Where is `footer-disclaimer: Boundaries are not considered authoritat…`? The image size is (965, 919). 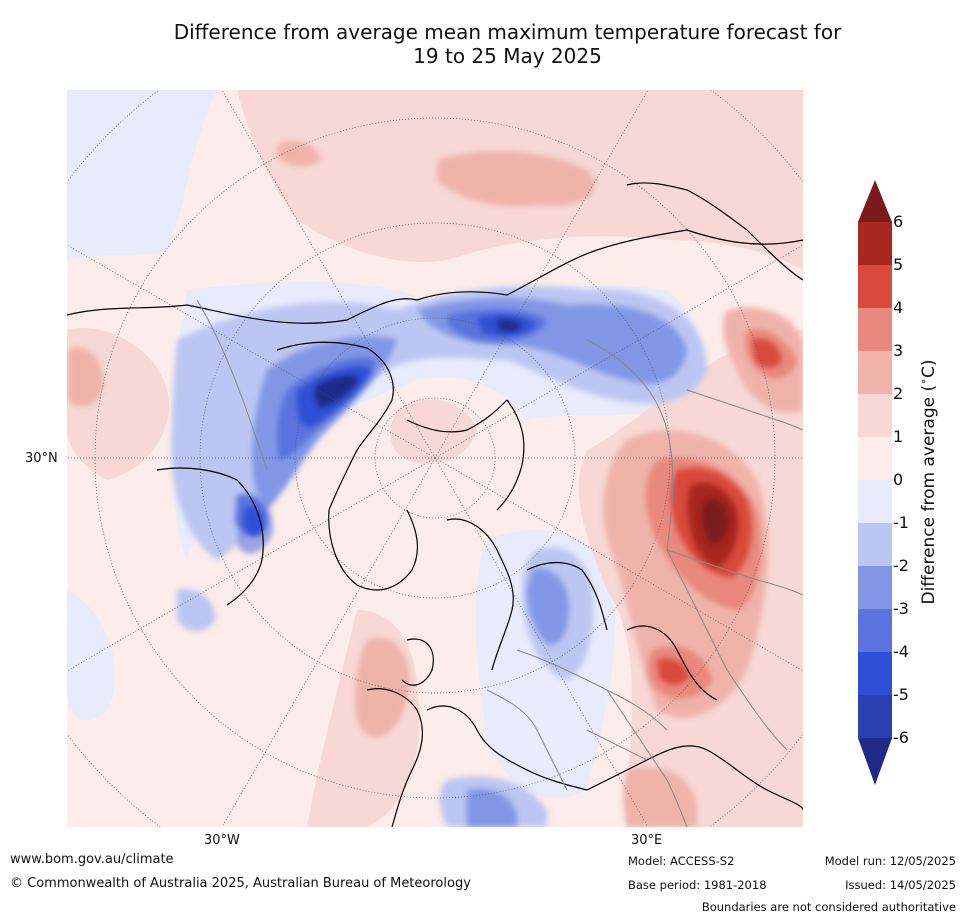
footer-disclaimer: Boundaries are not considered authoritat… is located at coordinates (828, 907).